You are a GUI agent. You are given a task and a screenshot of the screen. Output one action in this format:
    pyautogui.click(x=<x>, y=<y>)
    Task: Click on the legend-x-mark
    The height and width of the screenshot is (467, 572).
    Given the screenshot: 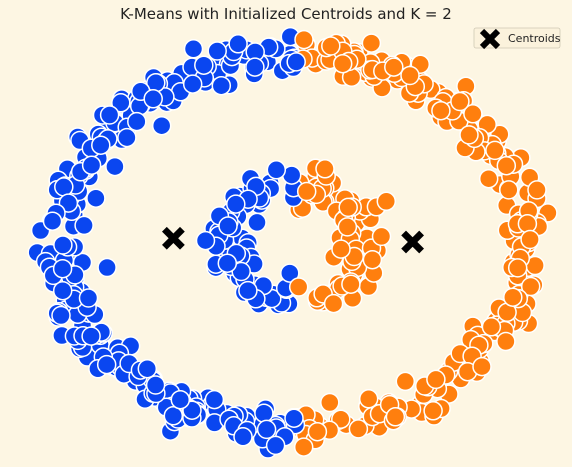 What is the action you would take?
    pyautogui.click(x=490, y=39)
    